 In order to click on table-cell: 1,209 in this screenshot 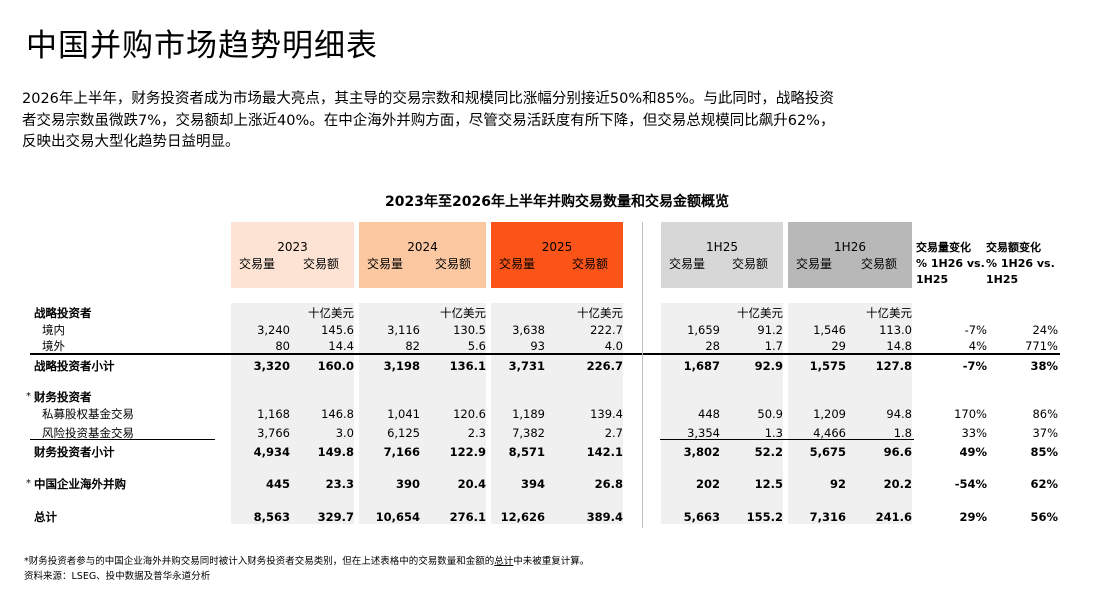, I will do `click(829, 414)`.